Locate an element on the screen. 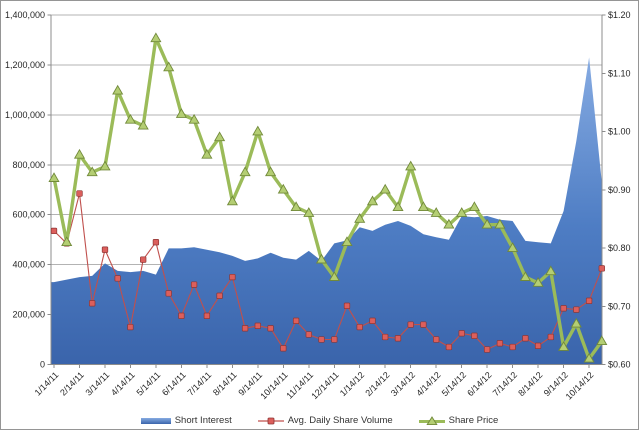 Image resolution: width=640 pixels, height=437 pixels. x-axis-tick-label: 1/14/11 is located at coordinates (47, 384).